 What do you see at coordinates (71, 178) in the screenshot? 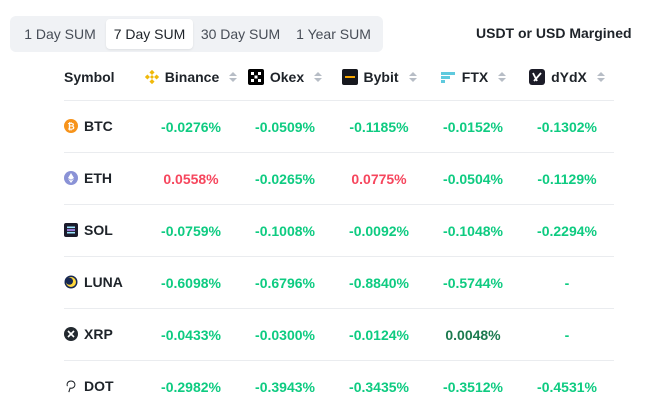
I see `eth-icon` at bounding box center [71, 178].